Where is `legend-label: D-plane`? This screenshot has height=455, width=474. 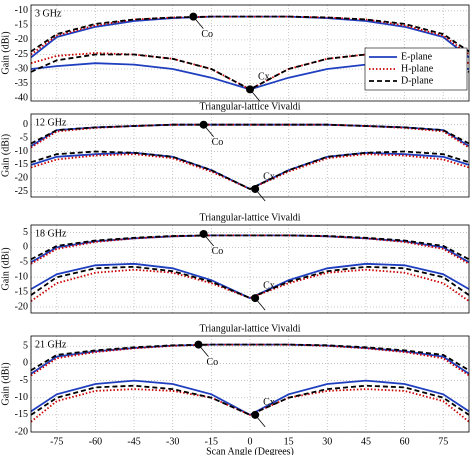
legend-label: D-plane is located at coordinates (417, 80).